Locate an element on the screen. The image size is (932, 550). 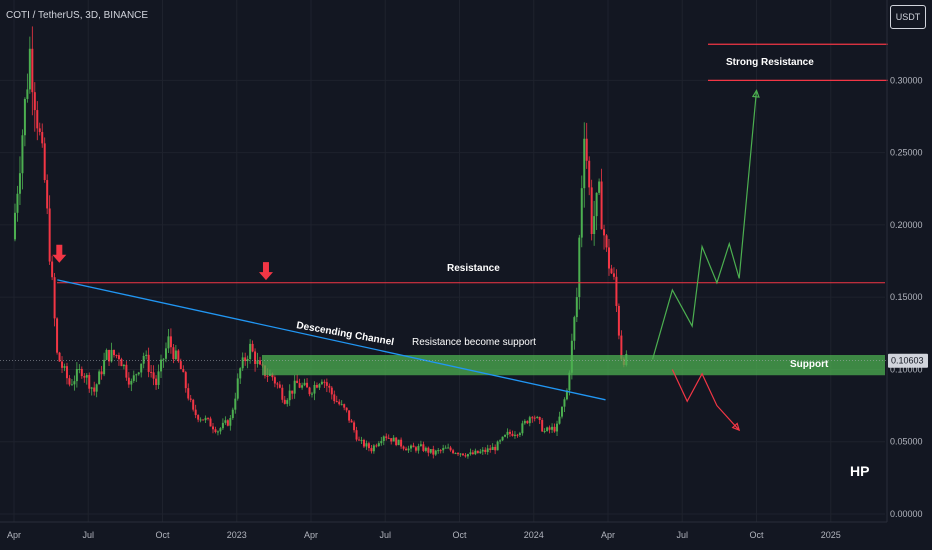
y-tick-label: 0.00000 is located at coordinates (906, 514).